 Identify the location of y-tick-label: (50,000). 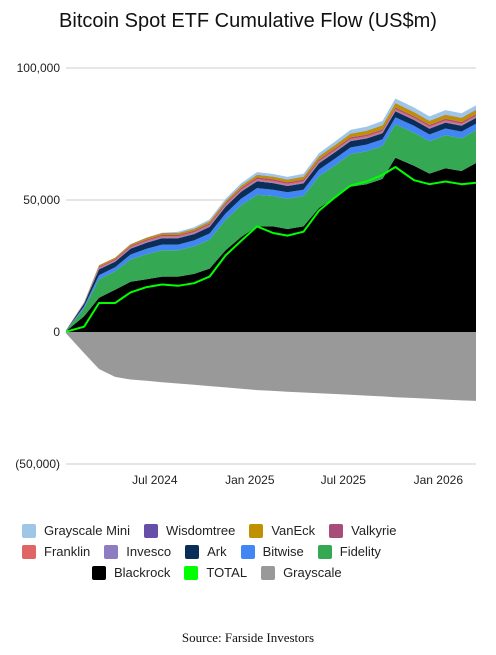
(37, 464).